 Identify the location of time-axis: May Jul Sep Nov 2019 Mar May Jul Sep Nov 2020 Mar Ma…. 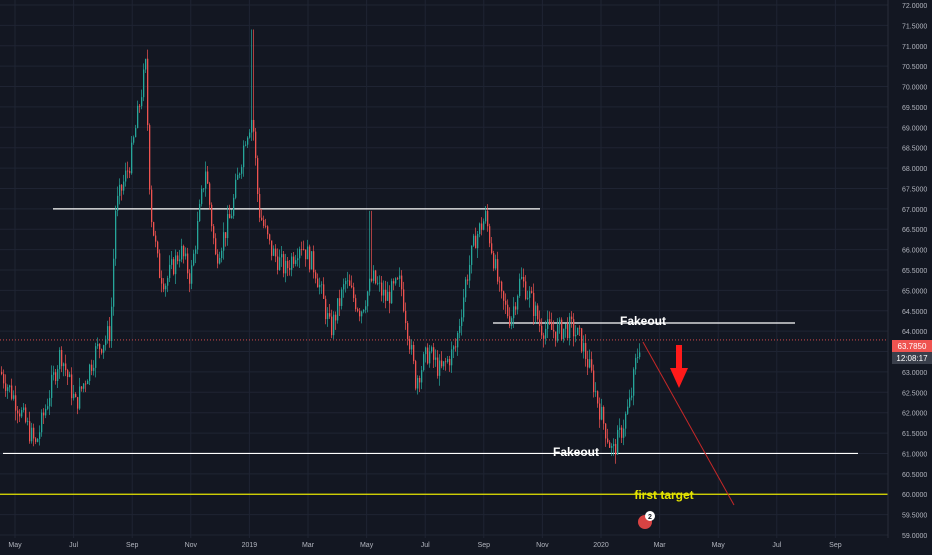
(466, 544).